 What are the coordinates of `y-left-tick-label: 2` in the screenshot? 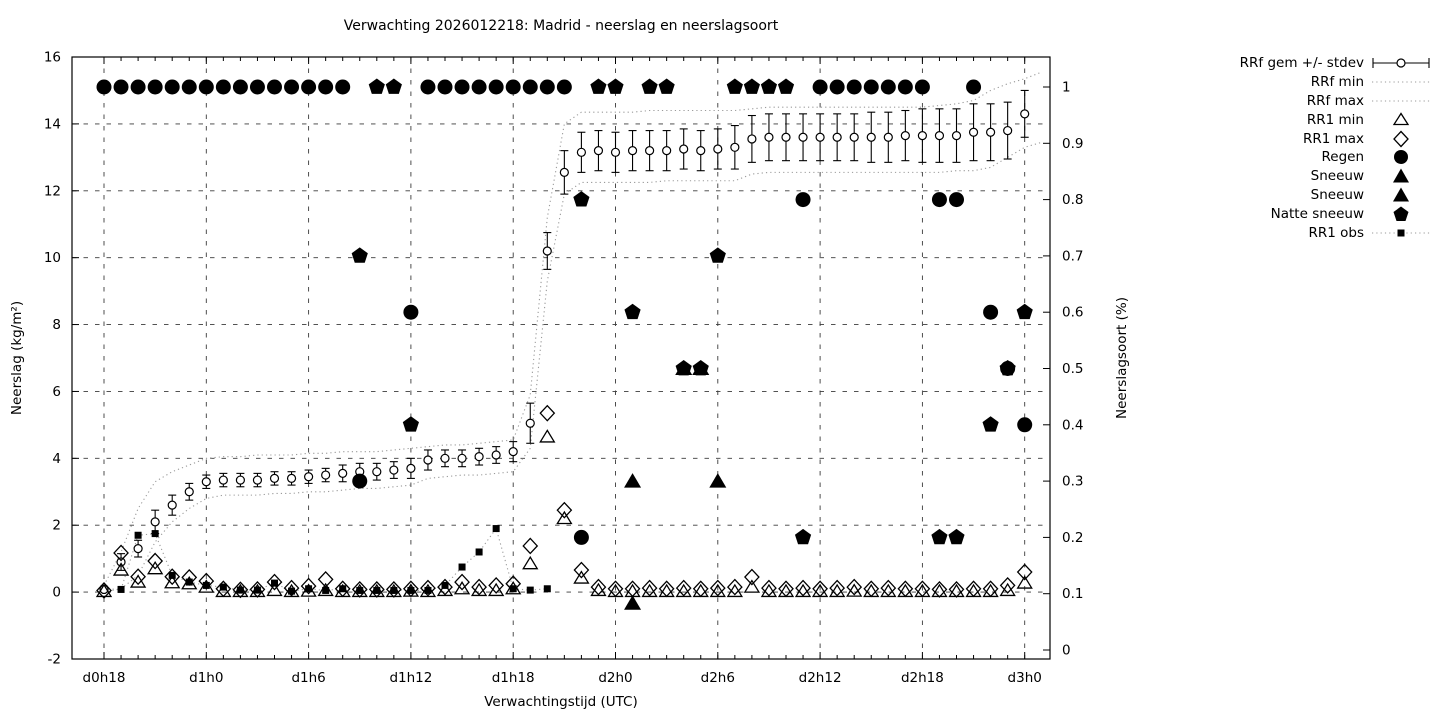 It's located at (56, 526).